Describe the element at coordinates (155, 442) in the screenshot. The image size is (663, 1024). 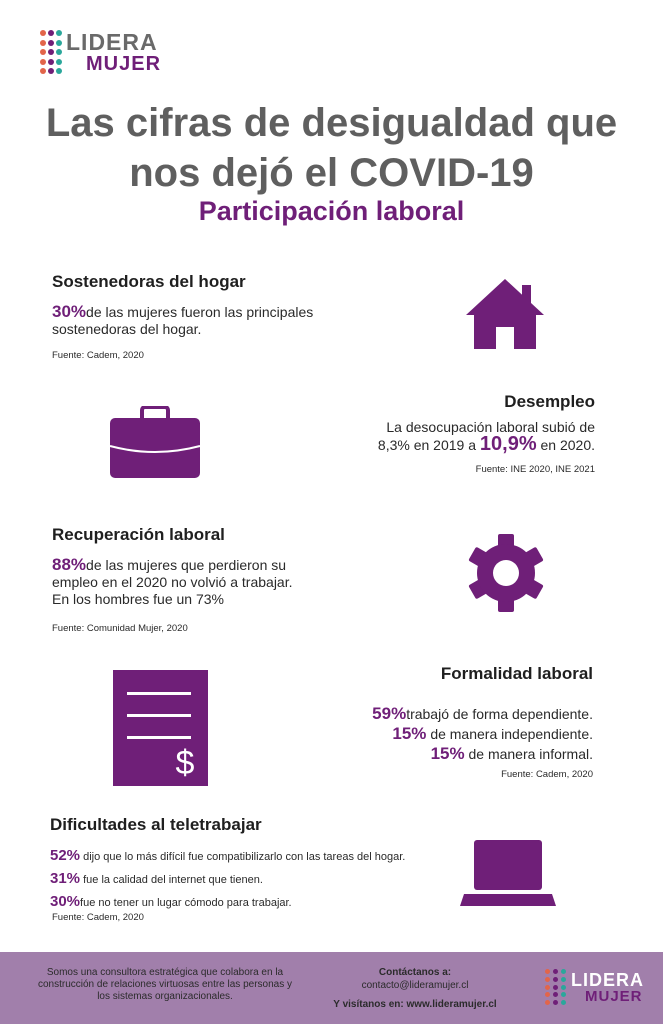
I see `briefcase-icon` at that location.